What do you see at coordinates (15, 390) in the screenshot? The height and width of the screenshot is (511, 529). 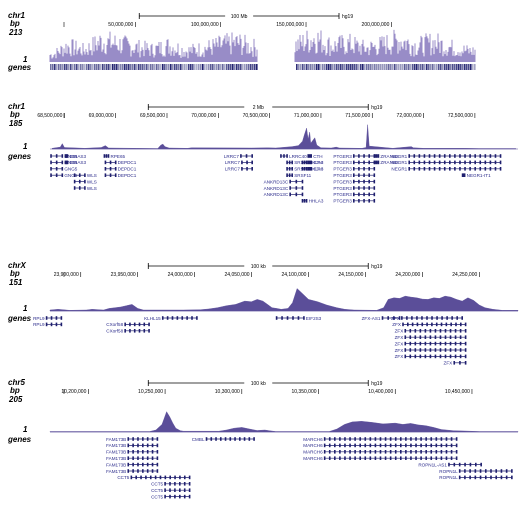 I see `panel-unit-label: bp` at bounding box center [15, 390].